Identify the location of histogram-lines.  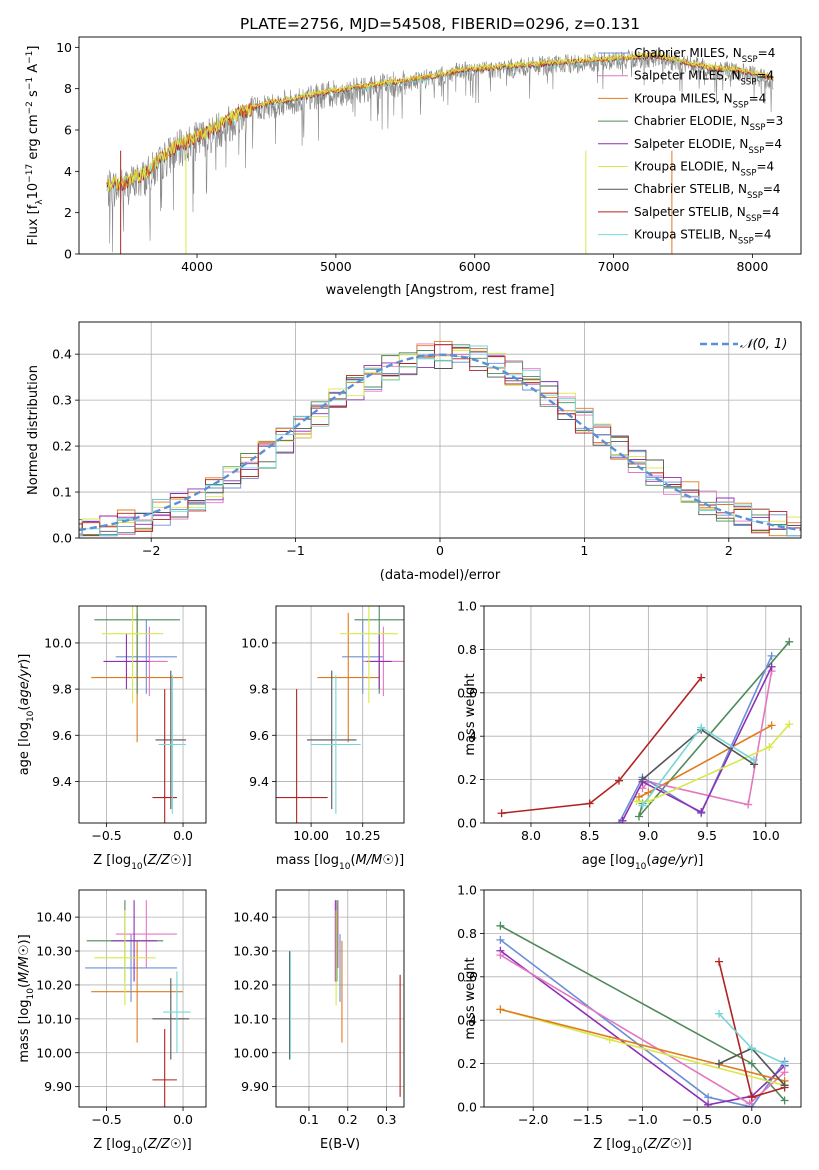
(440, 439).